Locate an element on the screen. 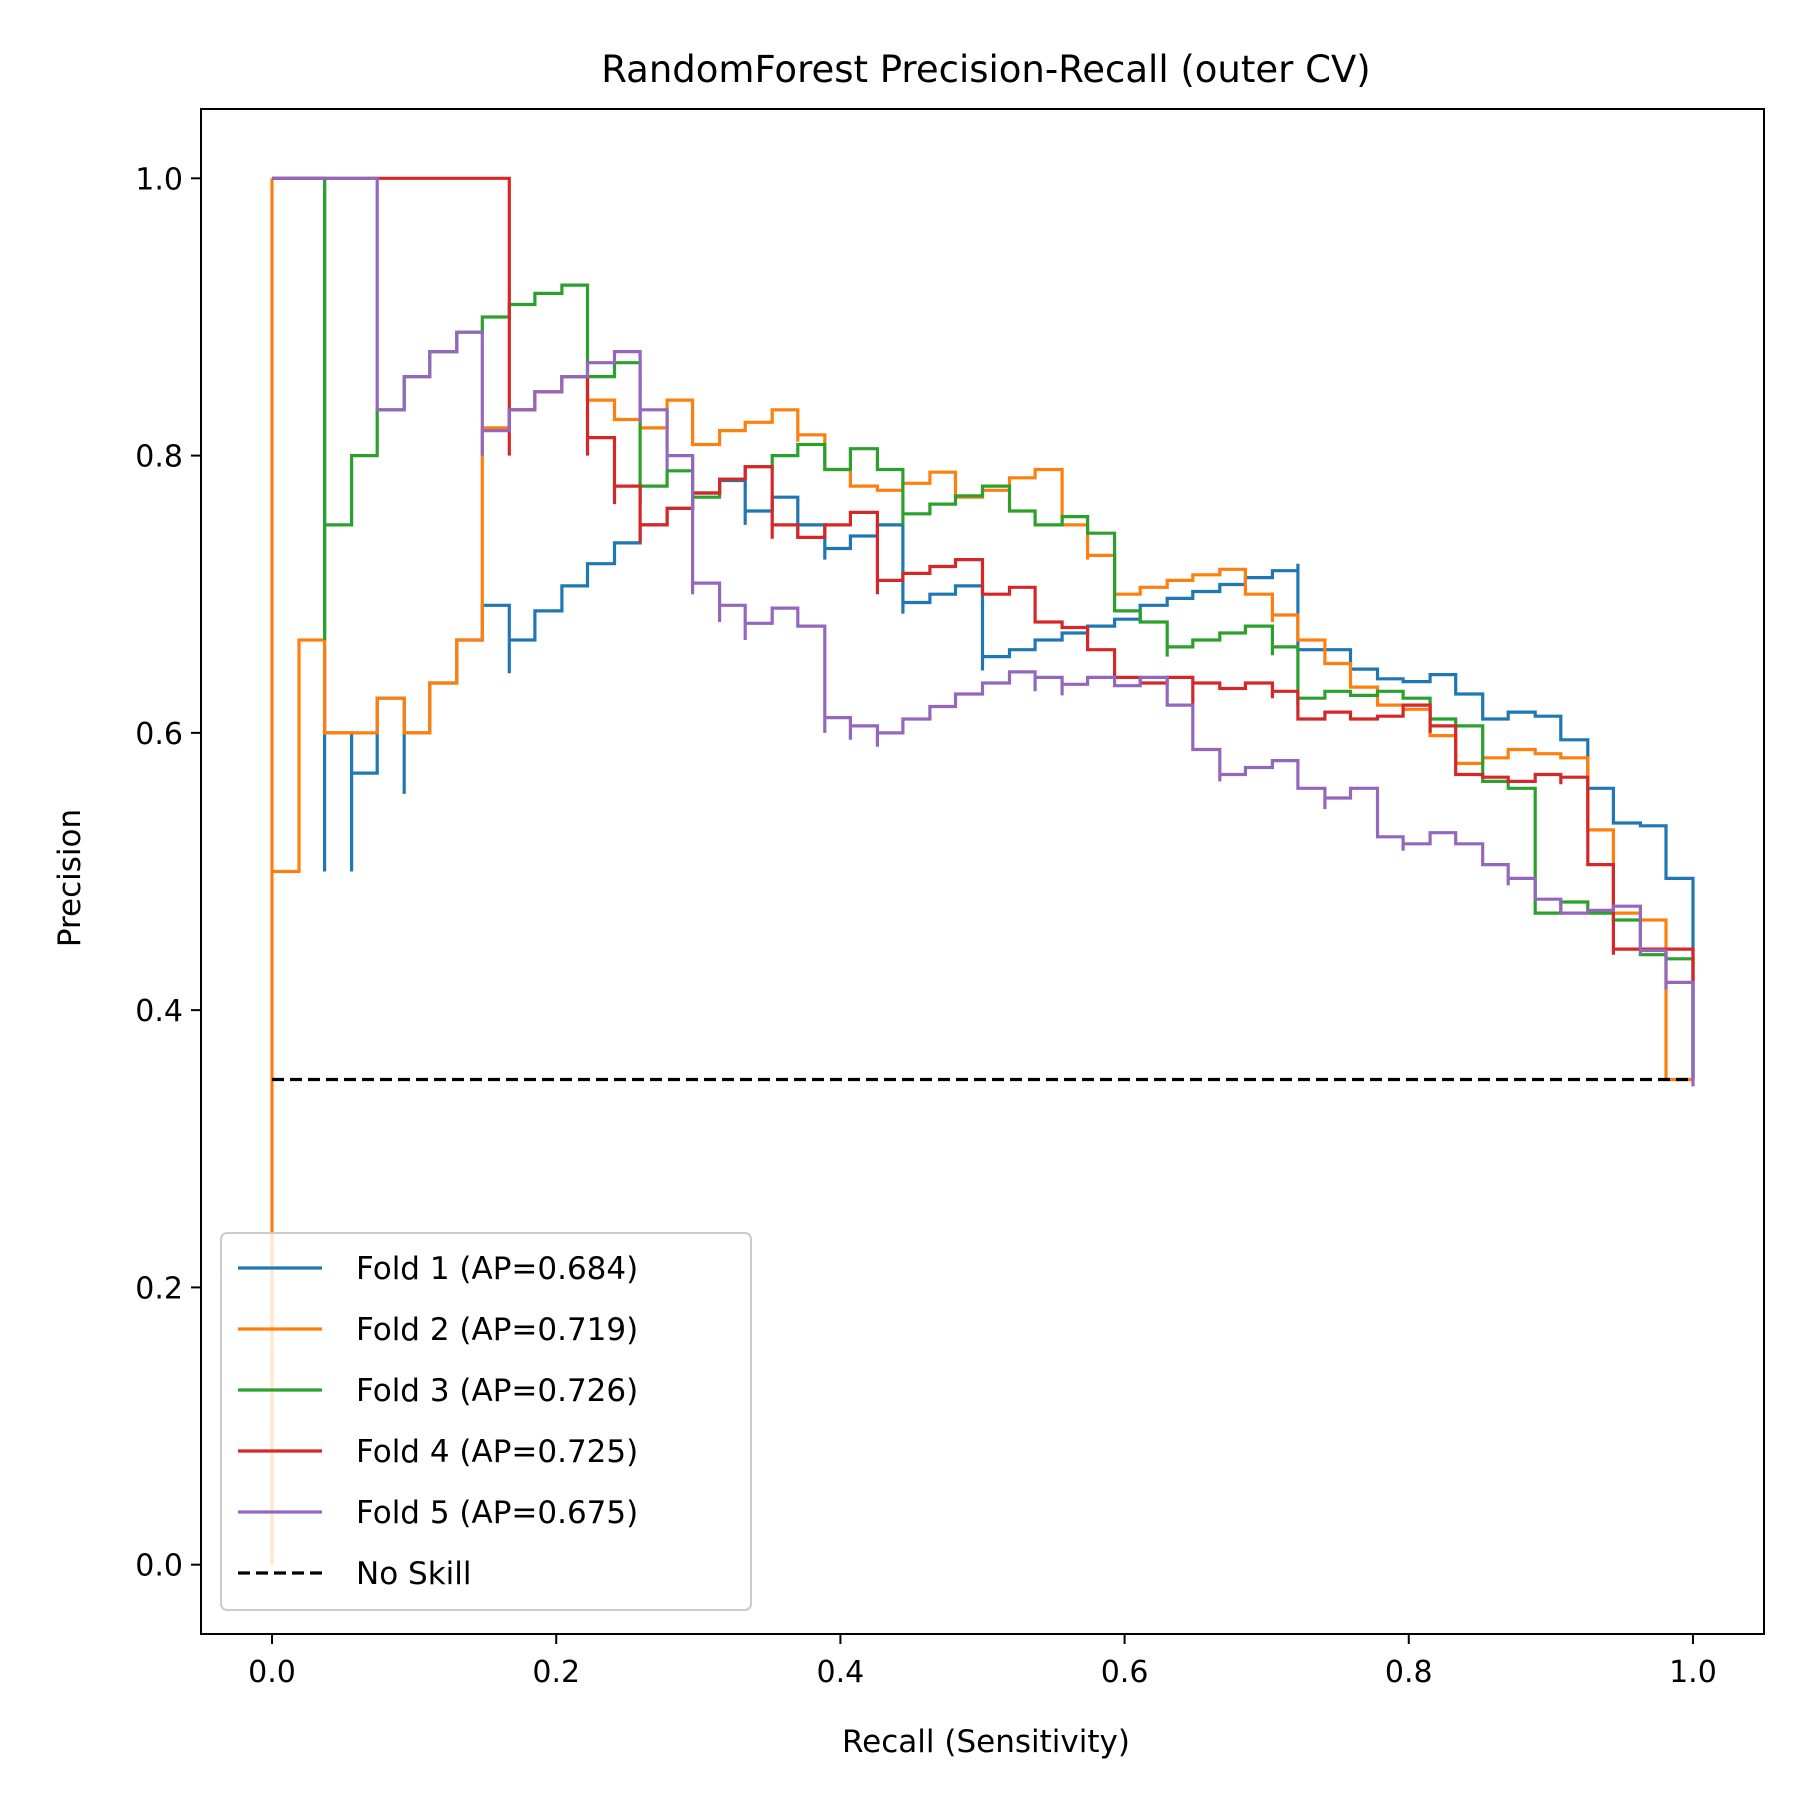 The image size is (1800, 1800). y-tick-label: 0.6 is located at coordinates (159, 734).